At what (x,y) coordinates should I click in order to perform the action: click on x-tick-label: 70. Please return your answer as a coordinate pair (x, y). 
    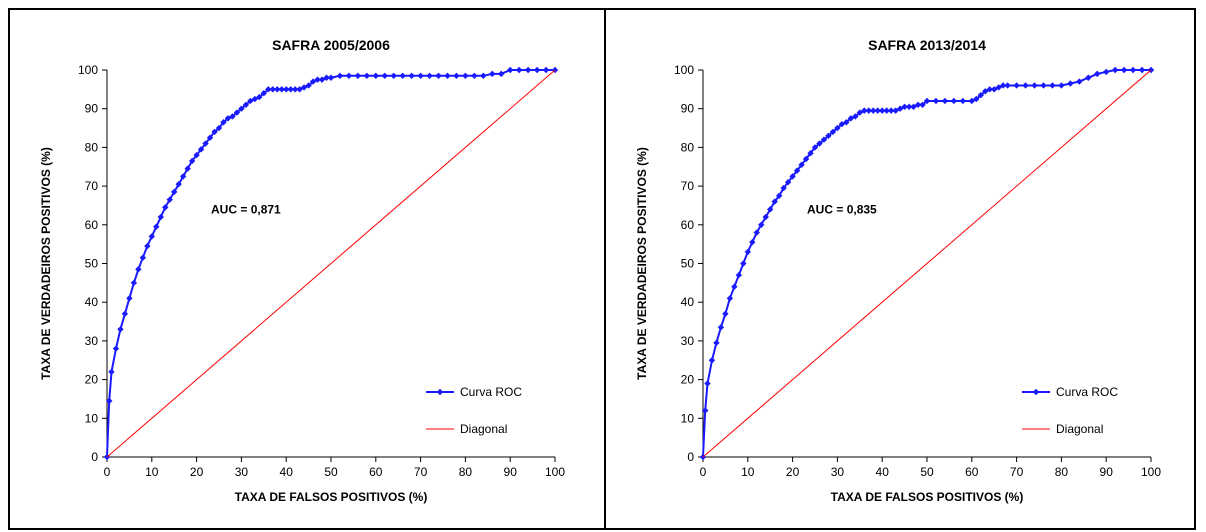
    Looking at the image, I should click on (1017, 472).